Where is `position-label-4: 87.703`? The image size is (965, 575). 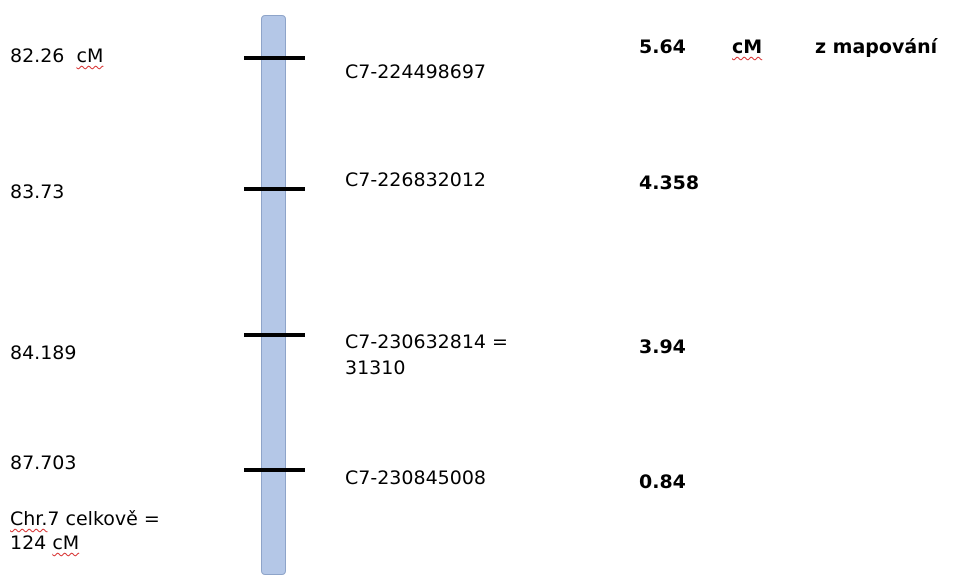
position-label-4: 87.703 is located at coordinates (43, 463).